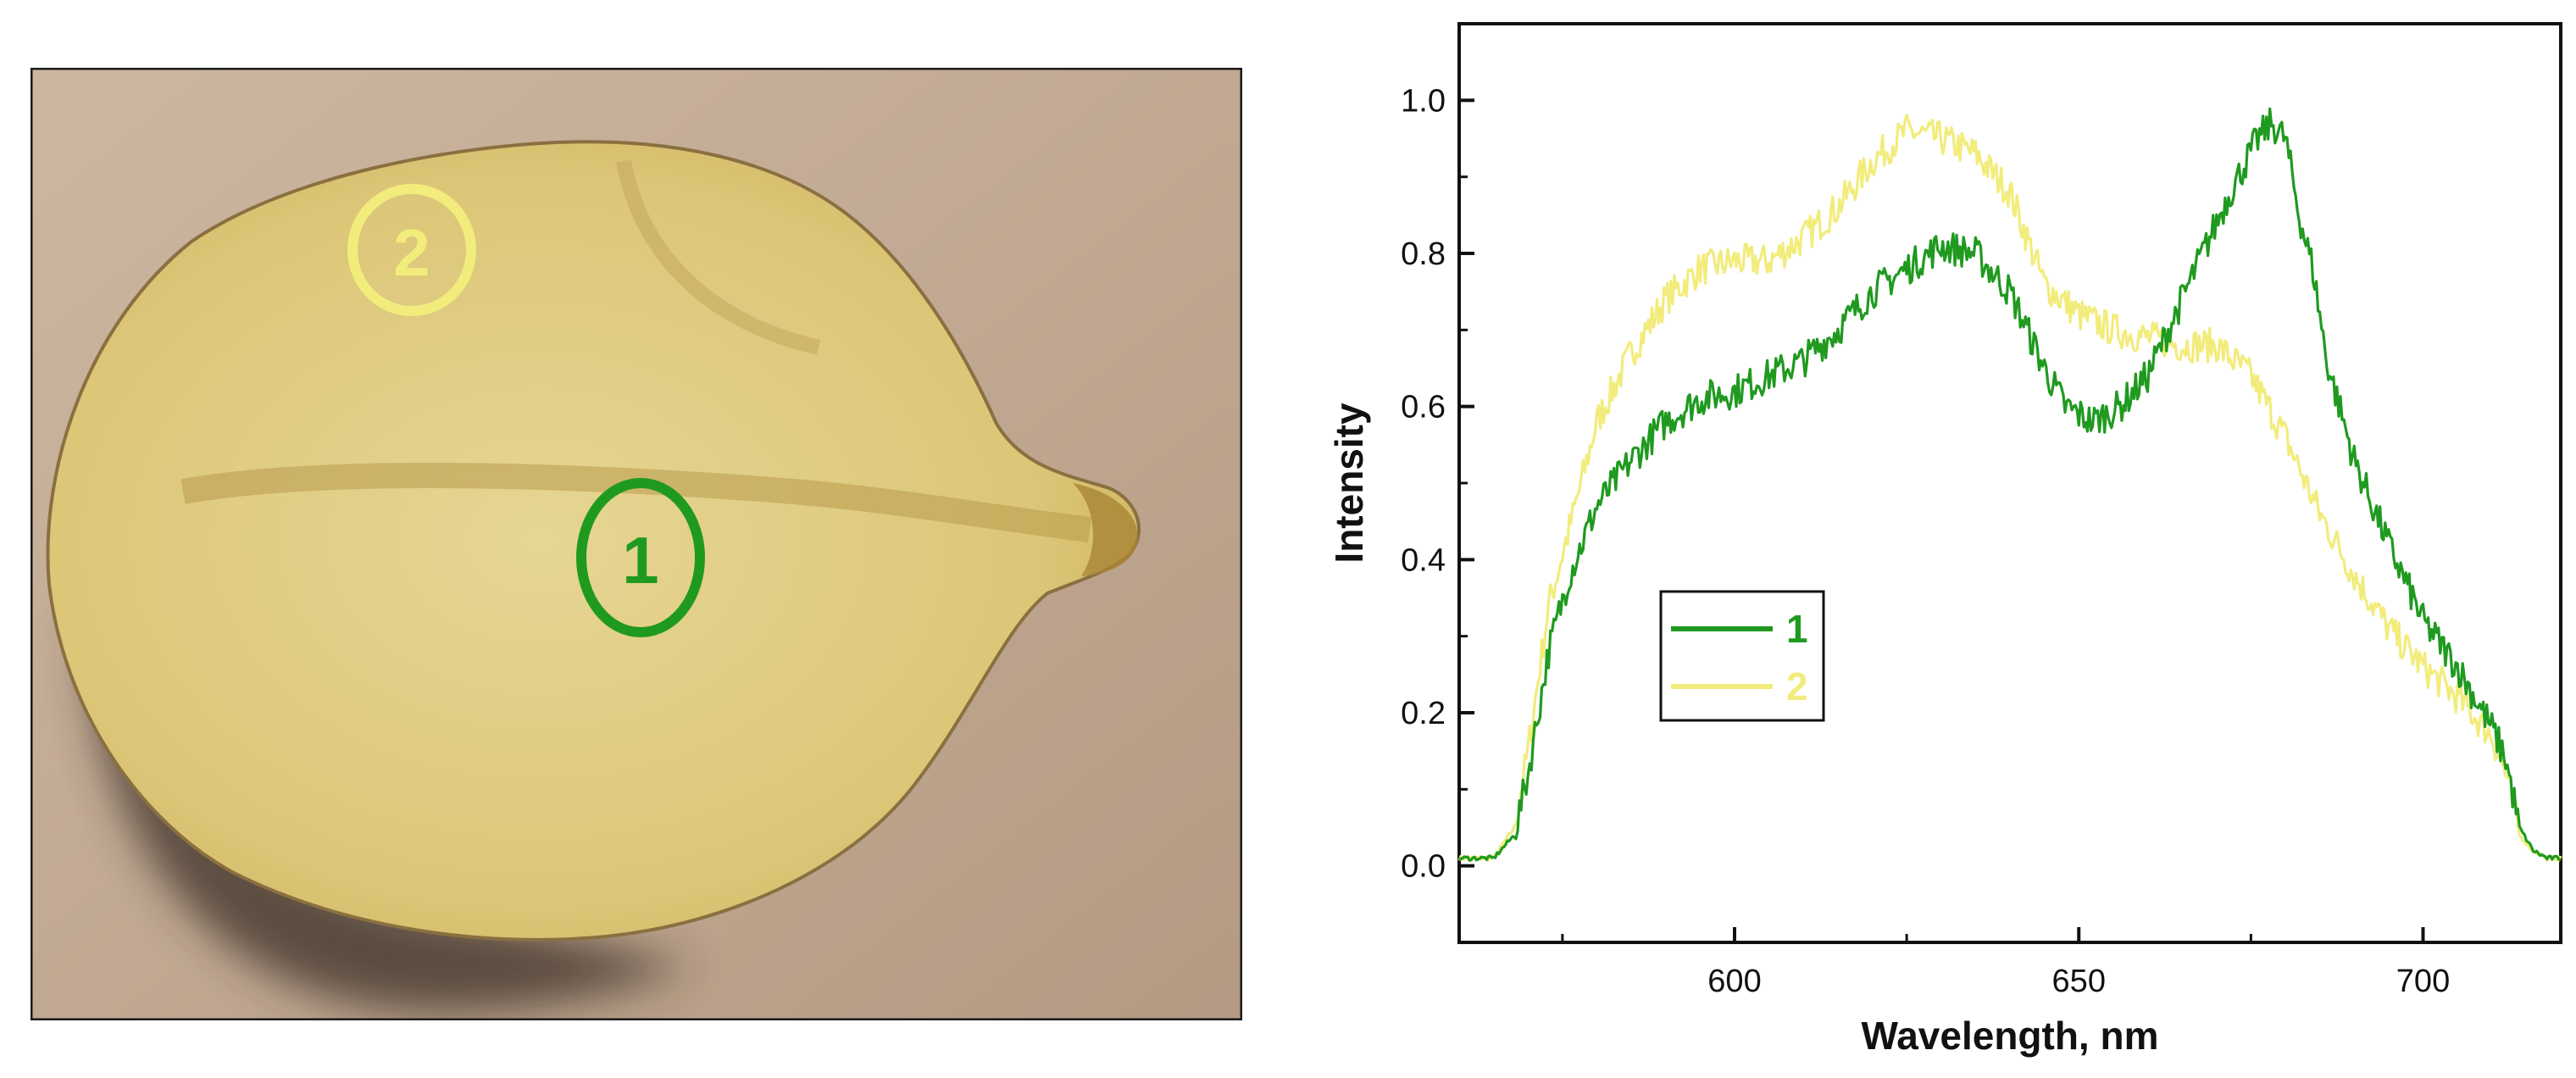  Describe the element at coordinates (1349, 483) in the screenshot. I see `y-axis-label: Intensity` at that location.